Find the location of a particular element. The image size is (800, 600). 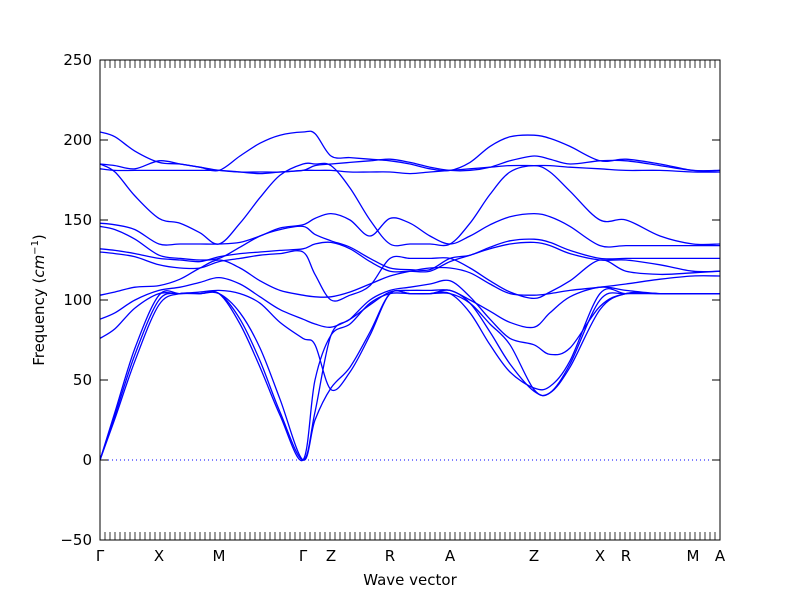

y-tick-label: 100 is located at coordinates (77, 300).